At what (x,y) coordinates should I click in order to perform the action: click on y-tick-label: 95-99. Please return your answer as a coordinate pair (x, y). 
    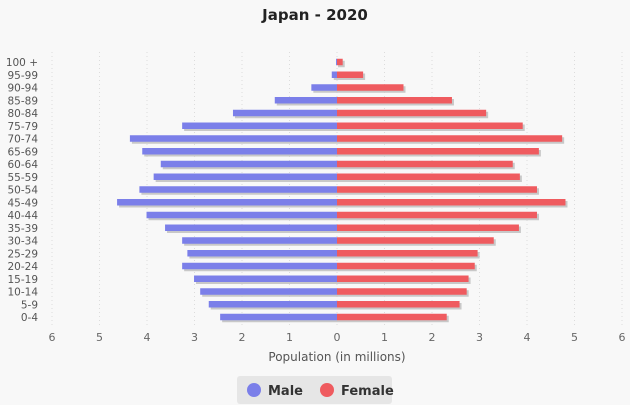
    Looking at the image, I should click on (22, 76).